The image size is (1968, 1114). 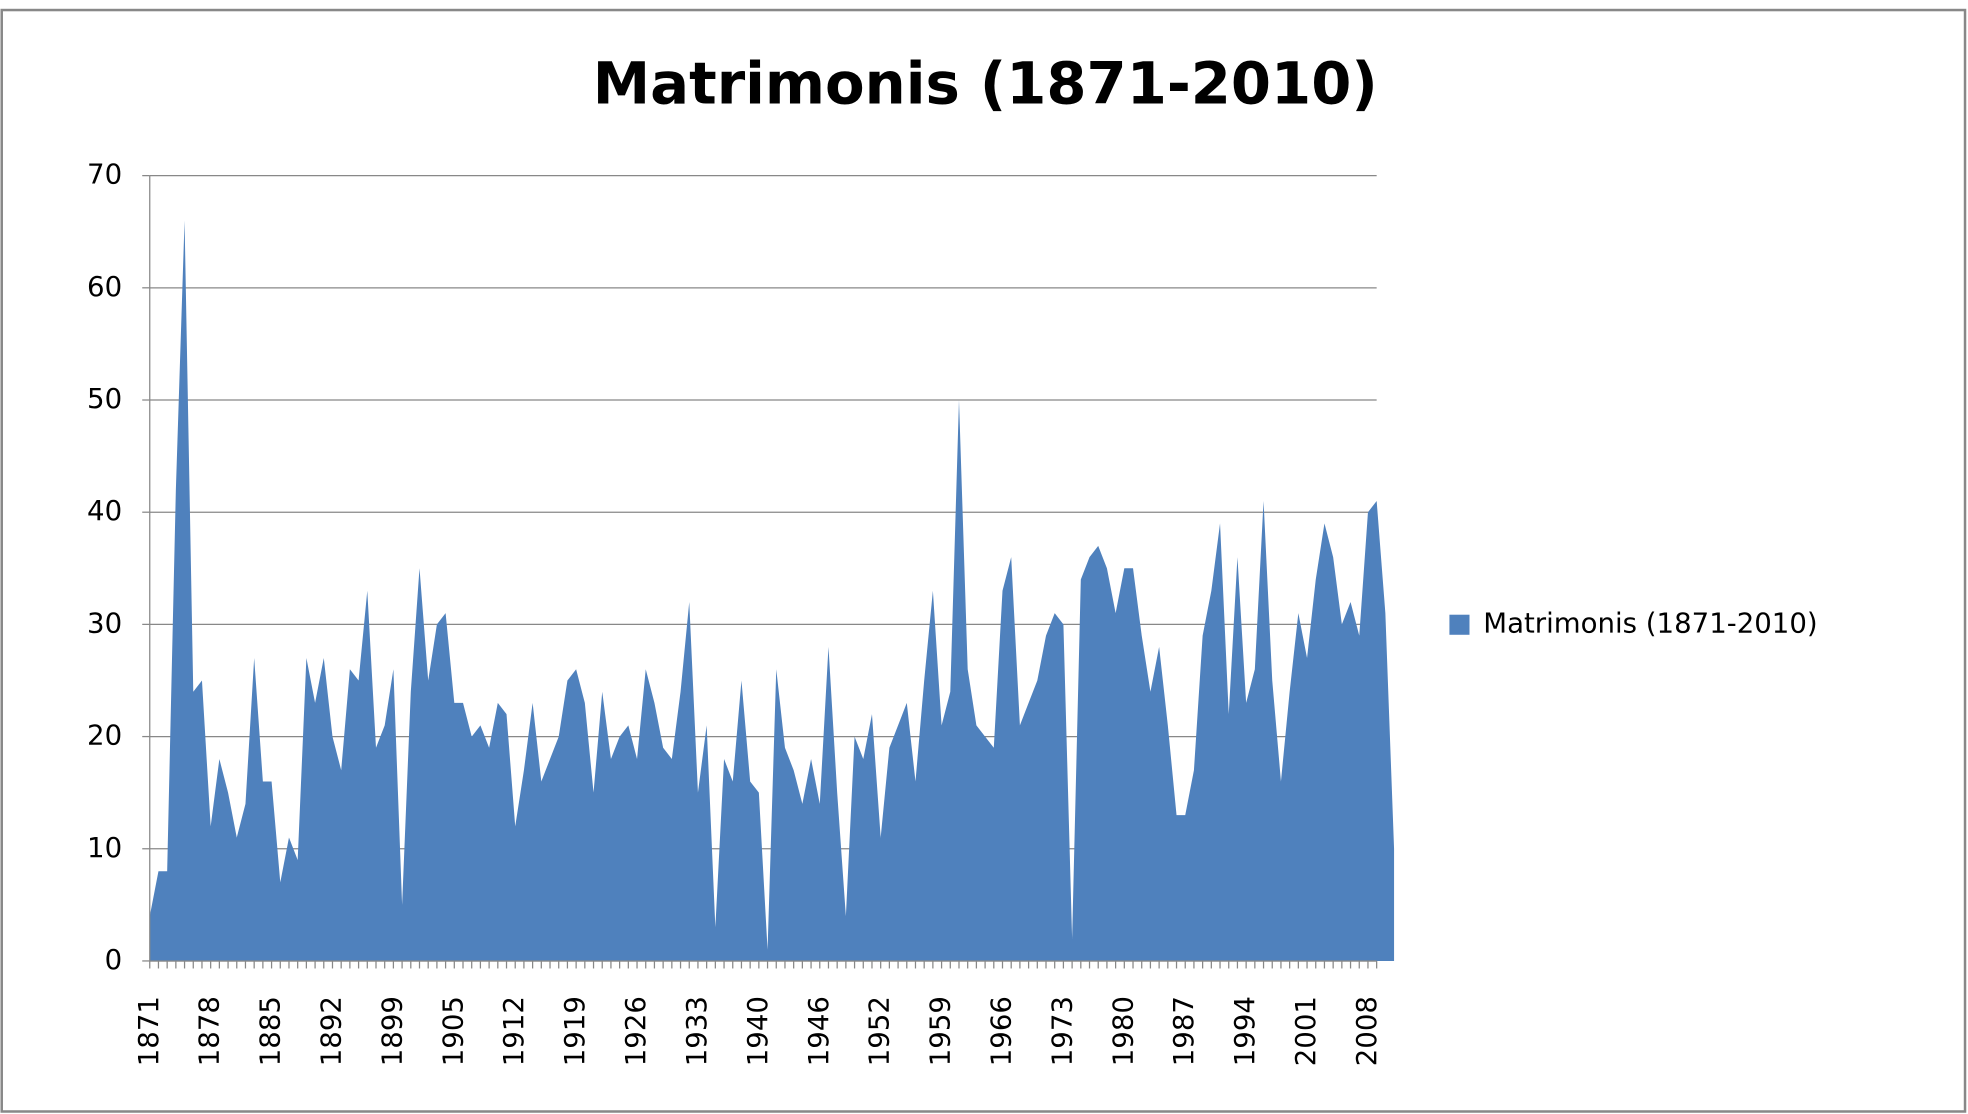 What do you see at coordinates (635, 1031) in the screenshot?
I see `x-tick-label: 1926` at bounding box center [635, 1031].